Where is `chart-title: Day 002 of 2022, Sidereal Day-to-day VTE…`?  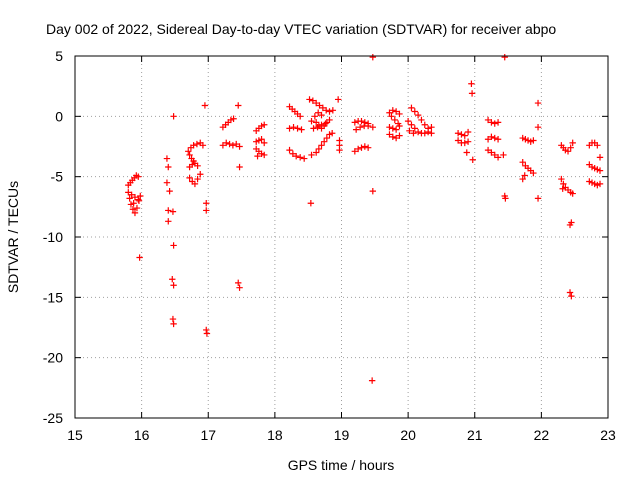
chart-title: Day 002 of 2022, Sidereal Day-to-day VTE… is located at coordinates (301, 29).